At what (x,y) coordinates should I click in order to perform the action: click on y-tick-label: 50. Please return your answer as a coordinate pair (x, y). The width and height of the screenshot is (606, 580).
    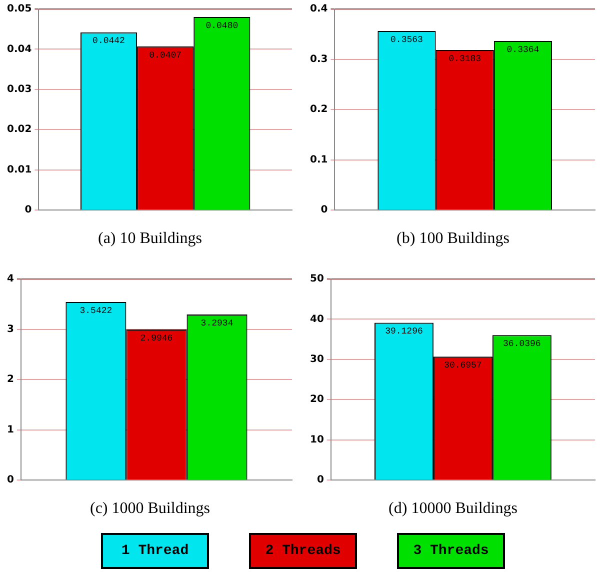
    Looking at the image, I should click on (317, 279).